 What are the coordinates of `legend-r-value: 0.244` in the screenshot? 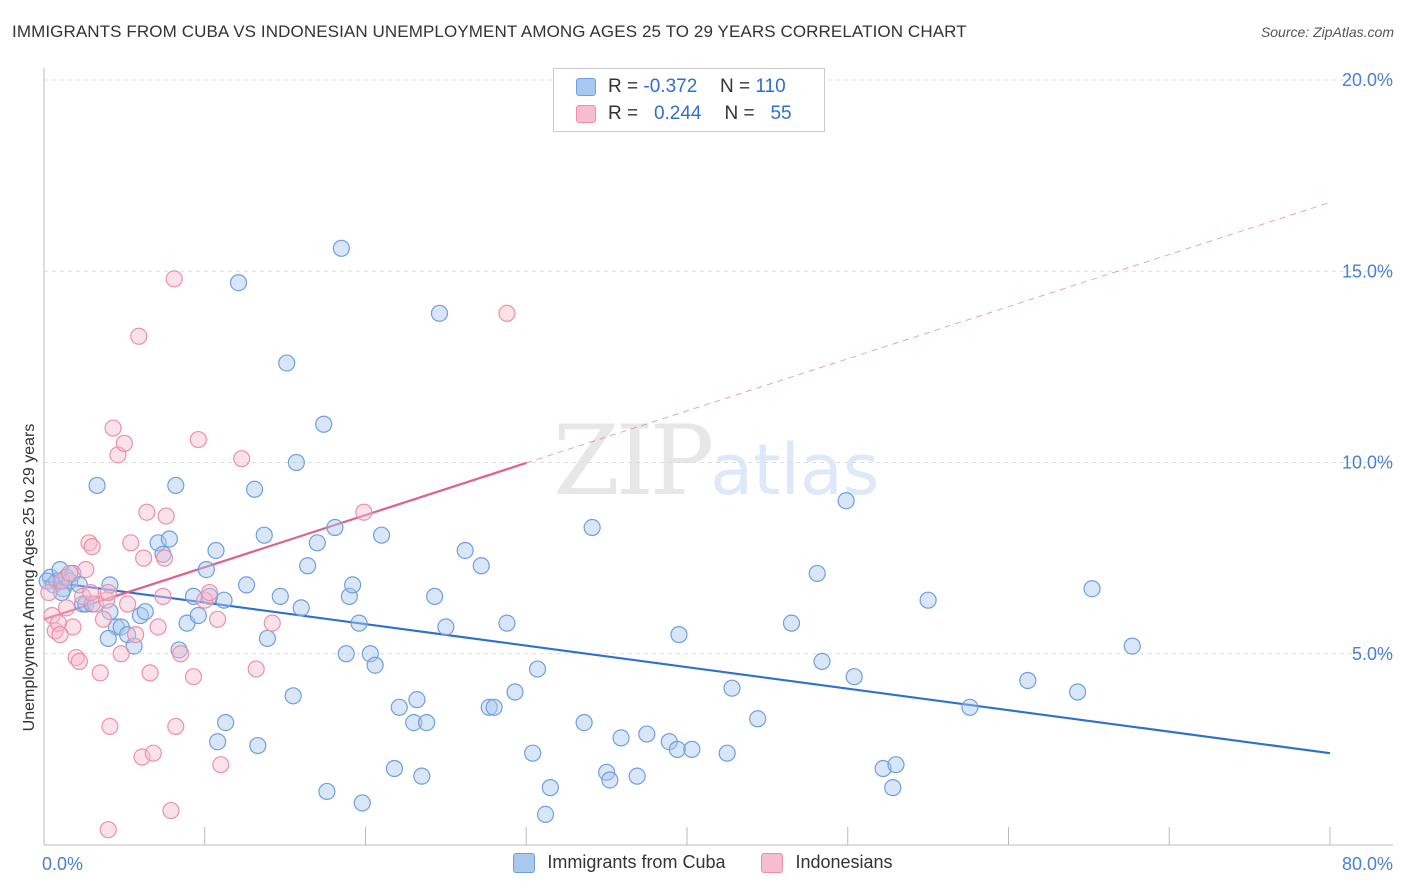 It's located at (677, 113).